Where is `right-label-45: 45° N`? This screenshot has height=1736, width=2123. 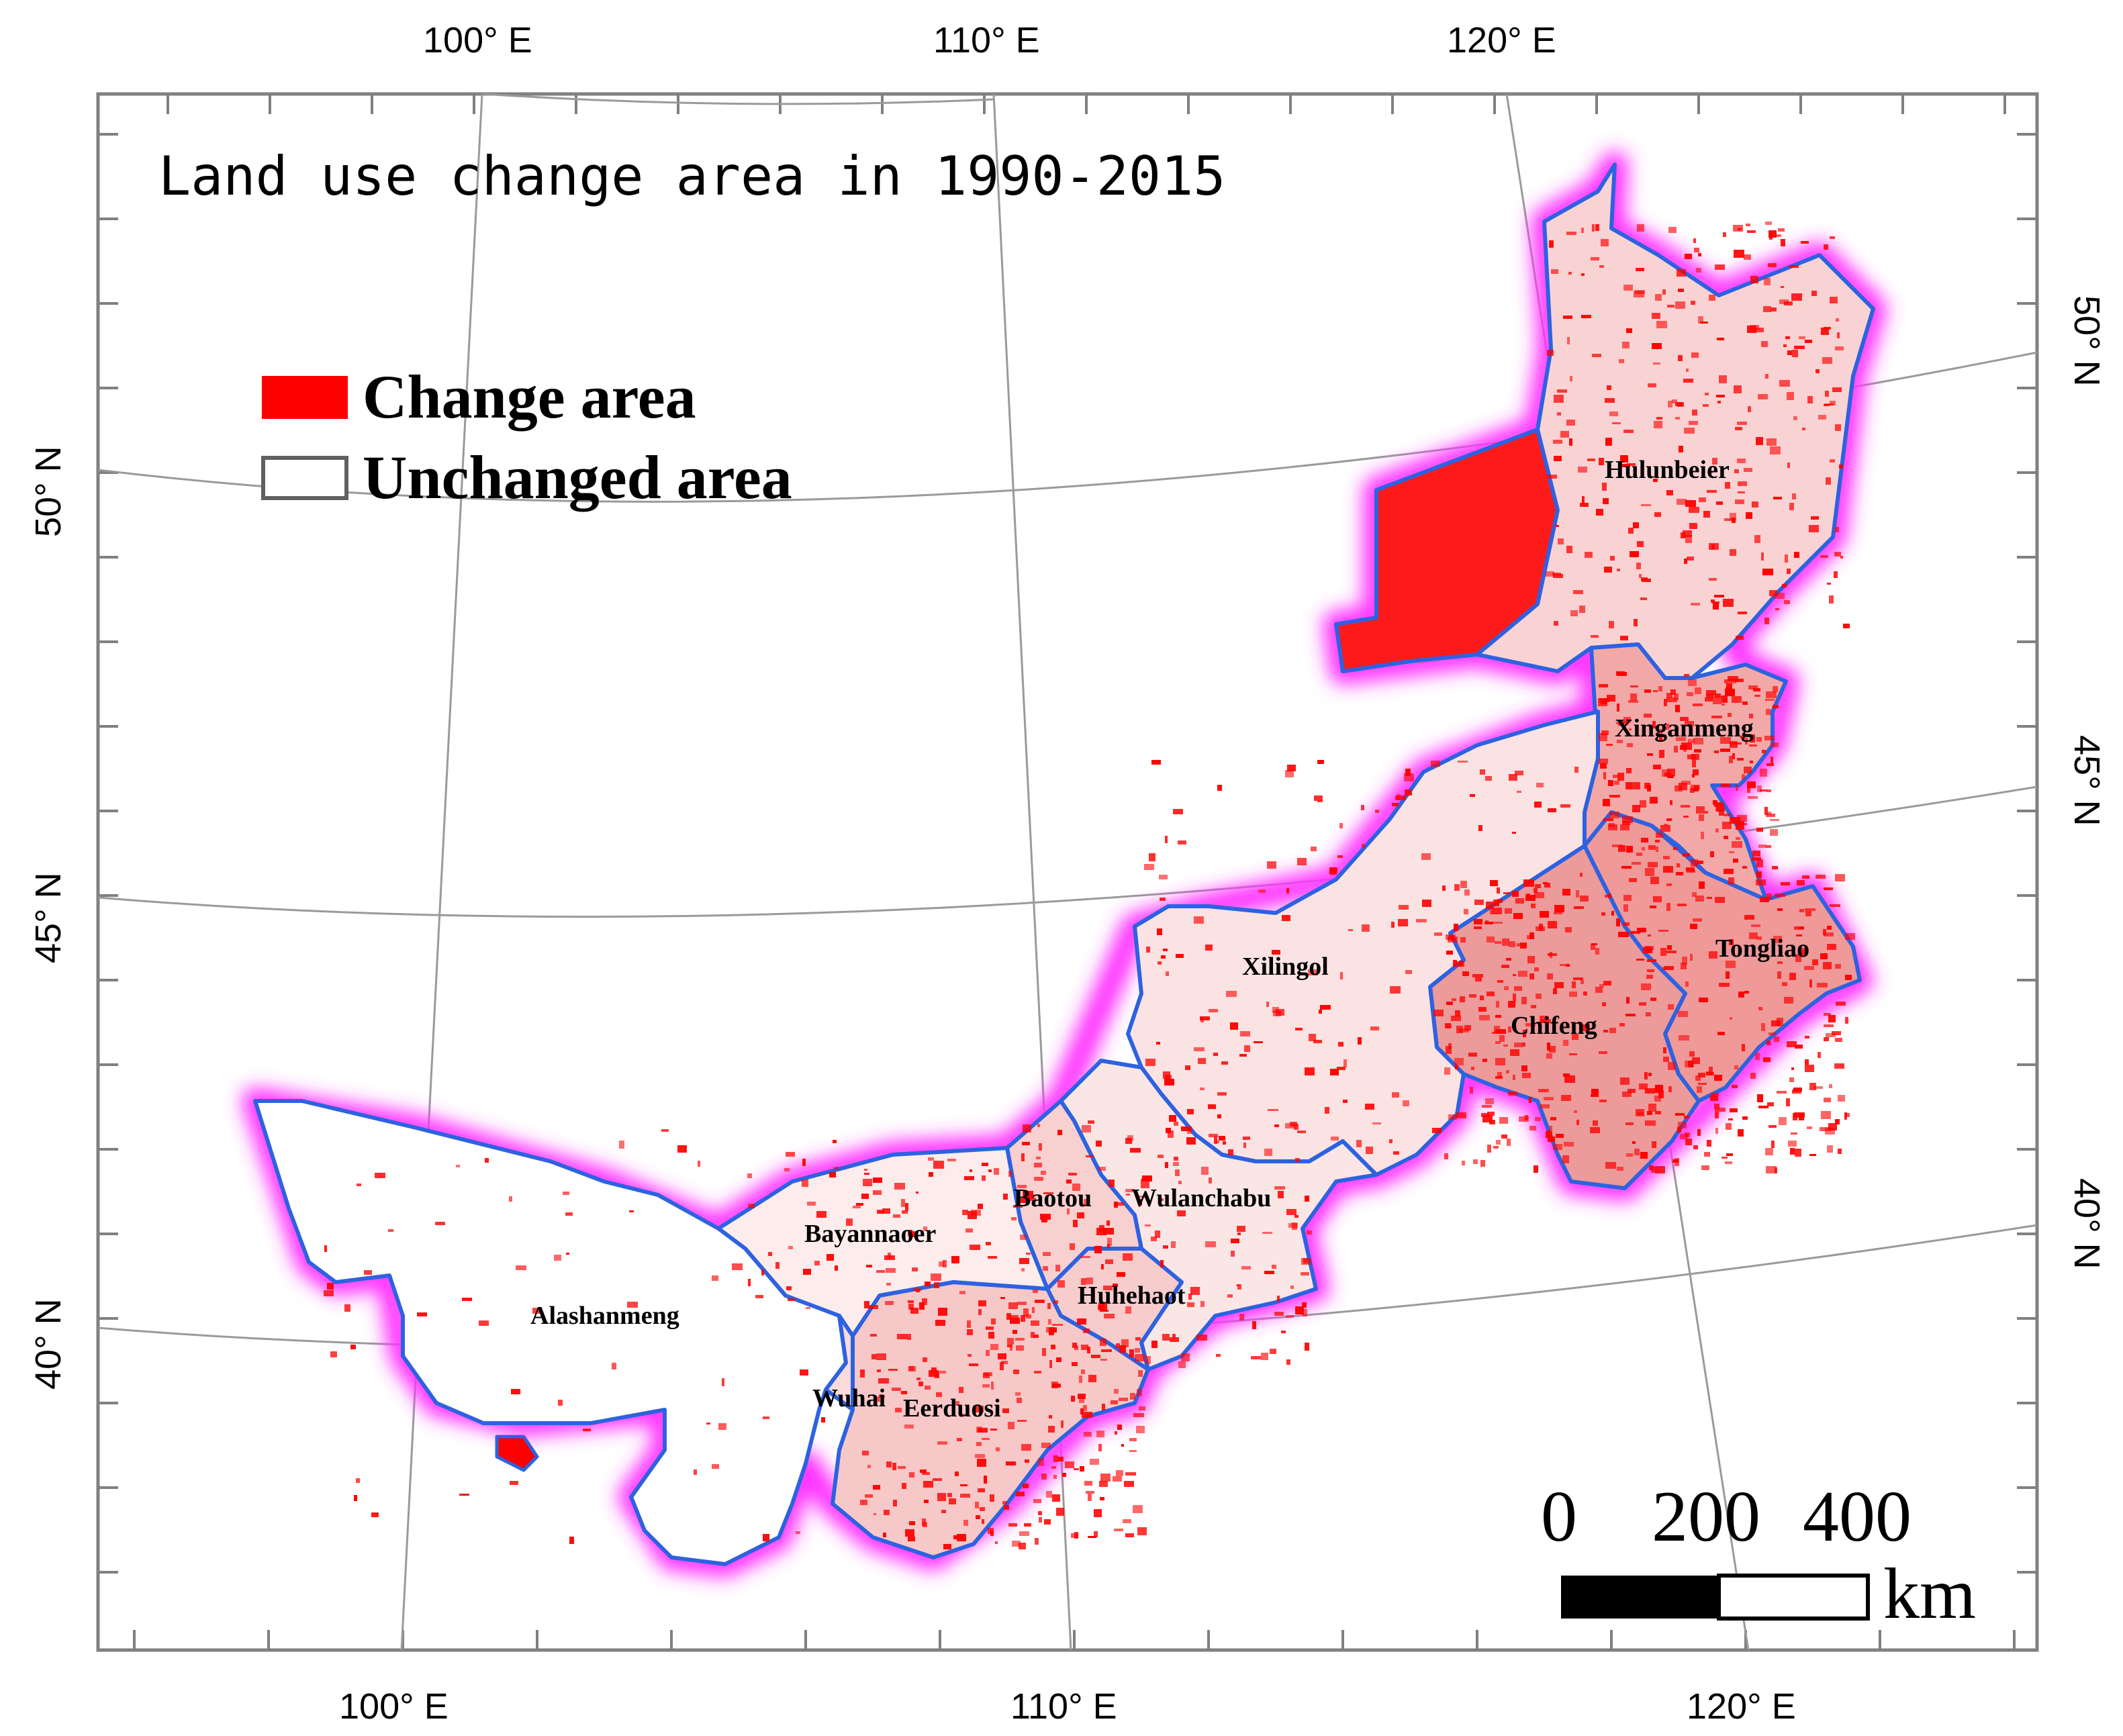 right-label-45: 45° N is located at coordinates (2087, 780).